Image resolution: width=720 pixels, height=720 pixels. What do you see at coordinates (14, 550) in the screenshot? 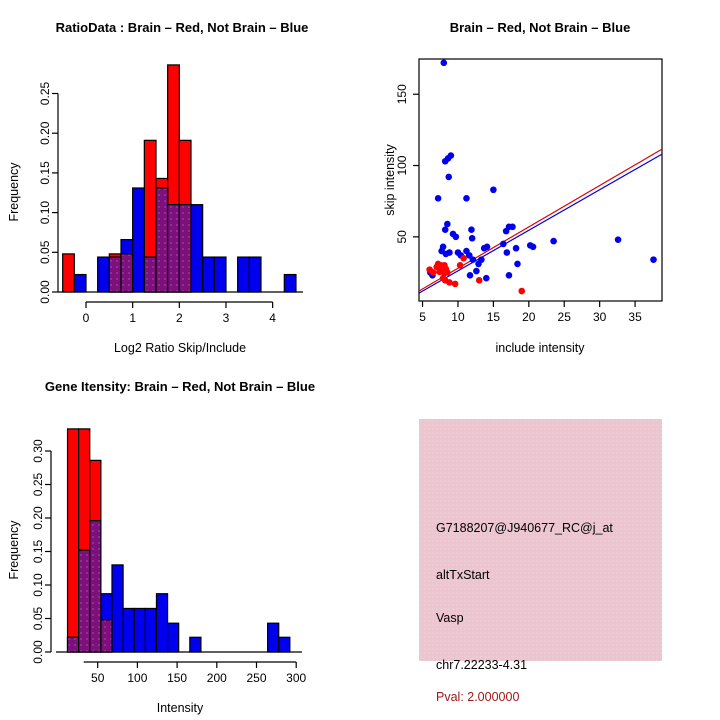
I see `y-axis-label: Frequency` at bounding box center [14, 550].